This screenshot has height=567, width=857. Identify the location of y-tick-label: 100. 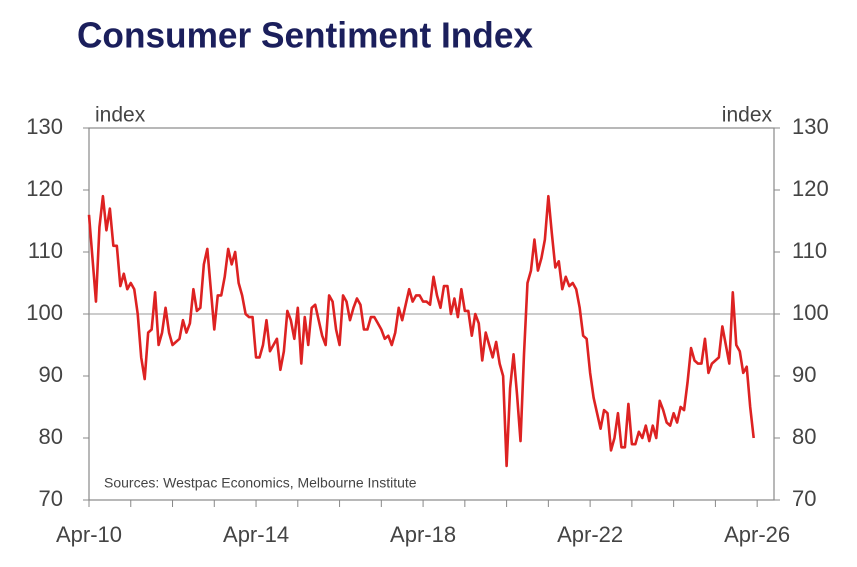
(44, 312).